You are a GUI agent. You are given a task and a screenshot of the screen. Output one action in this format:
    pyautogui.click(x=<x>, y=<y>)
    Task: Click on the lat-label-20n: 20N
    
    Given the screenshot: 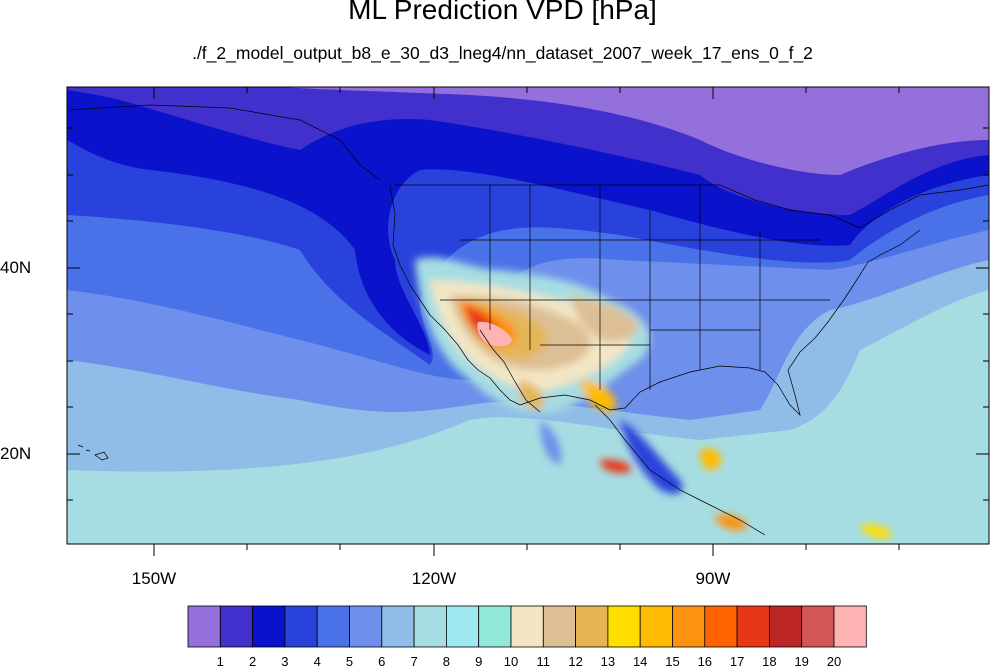 What is the action you would take?
    pyautogui.click(x=16, y=453)
    